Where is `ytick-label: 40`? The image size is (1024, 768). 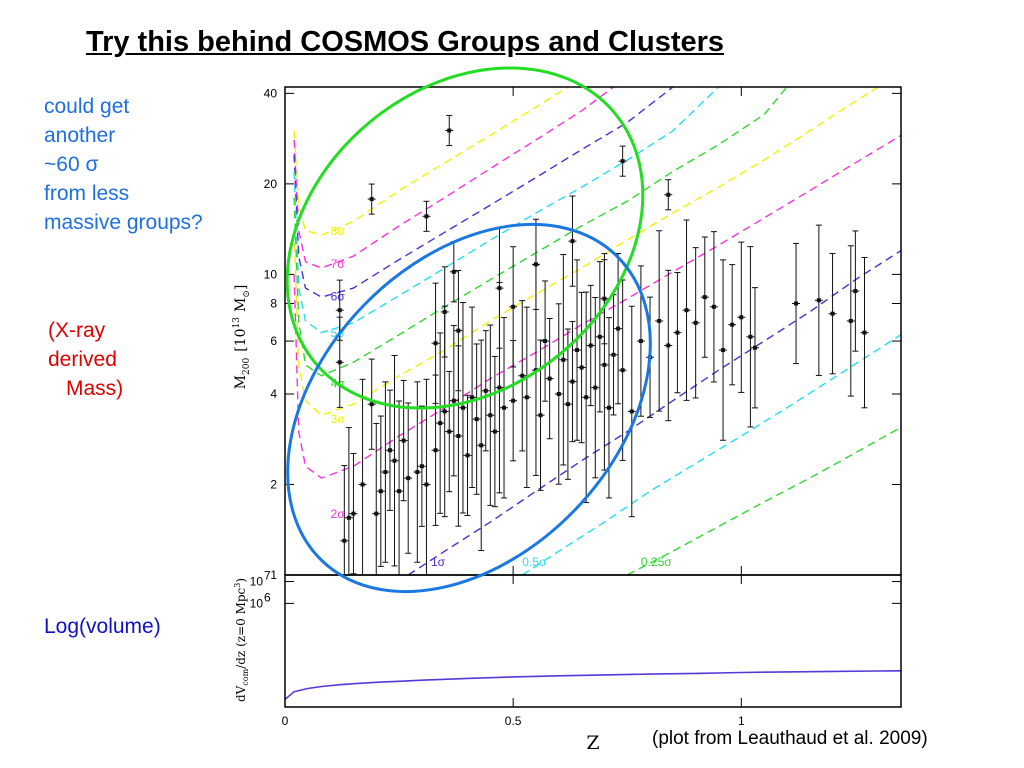
ytick-label: 40 is located at coordinates (271, 93).